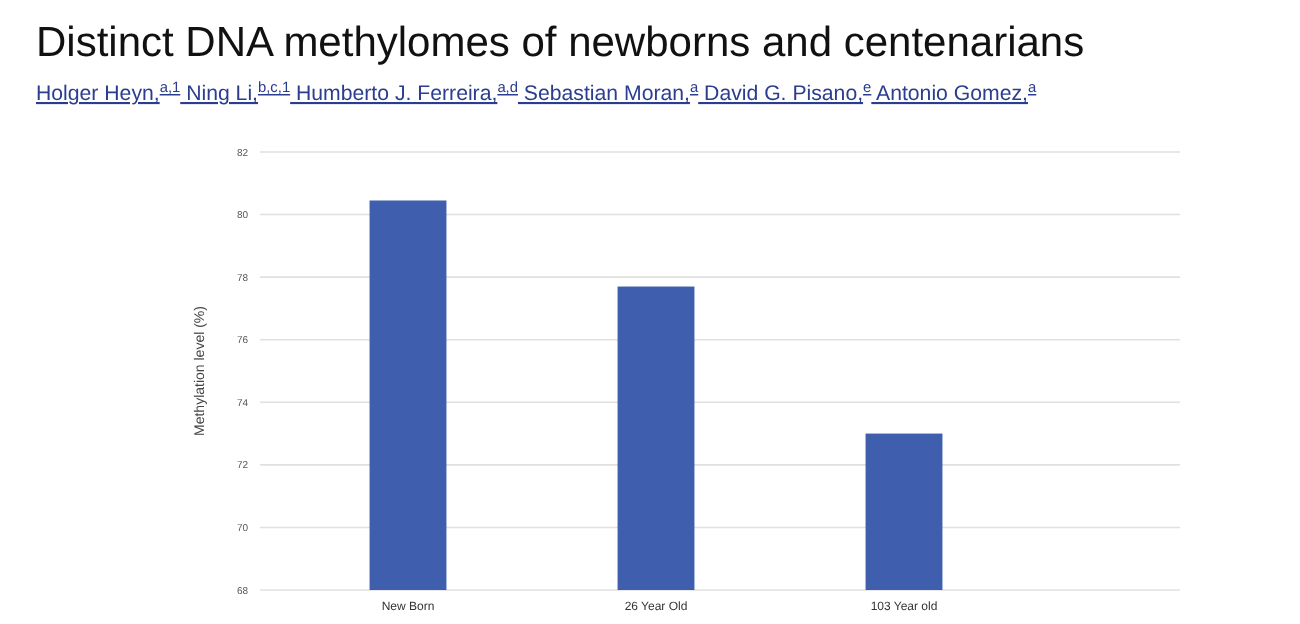 The height and width of the screenshot is (624, 1300). Describe the element at coordinates (536, 91) in the screenshot. I see `text: Holger Heyn,$^{a,1}$ Ning Li,$^{b,c,1}$ Humberto J. Ferreira,$^{a,d}$ Sebastian Moran,$^{a}$ David G. Pisano,$^{e}$ Antonio Gomez,$^{a}$` at that location.